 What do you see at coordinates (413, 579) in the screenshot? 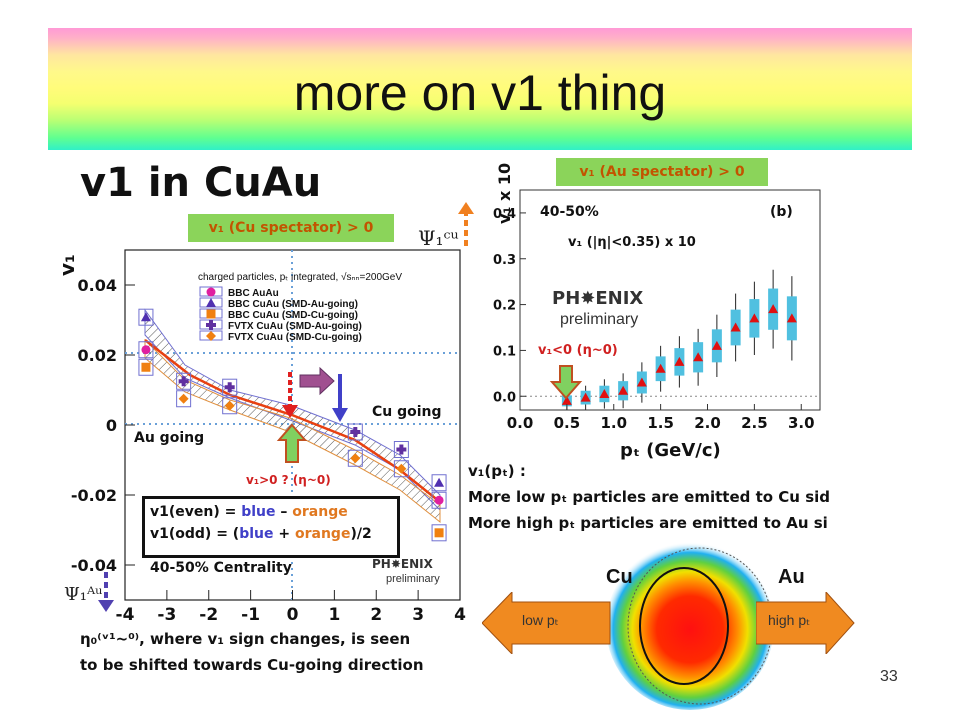
I see `left-phenix-sub: preliminary` at bounding box center [413, 579].